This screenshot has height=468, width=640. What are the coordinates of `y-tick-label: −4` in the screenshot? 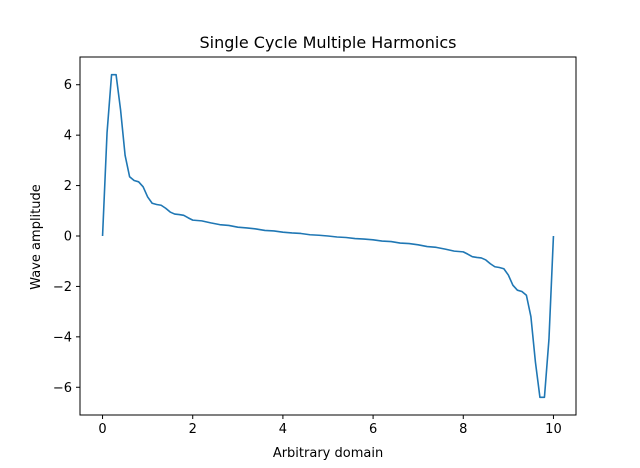 It's located at (62, 337).